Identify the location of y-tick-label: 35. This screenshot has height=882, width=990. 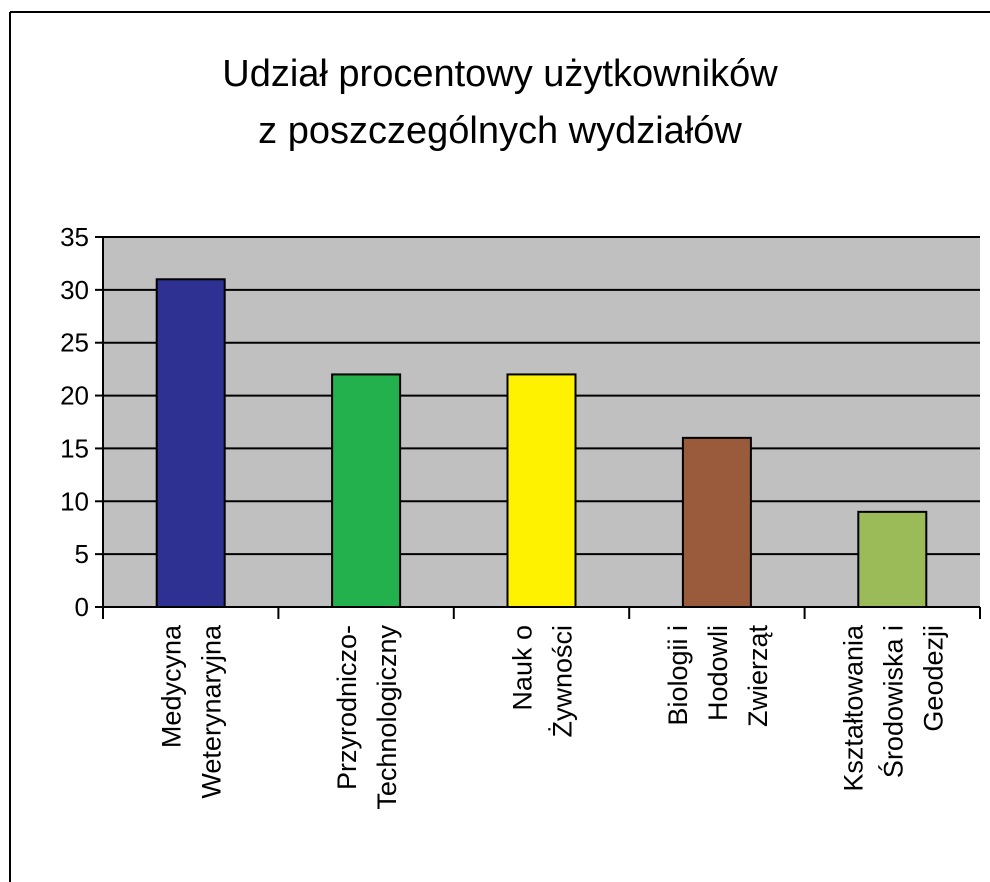
(74, 237).